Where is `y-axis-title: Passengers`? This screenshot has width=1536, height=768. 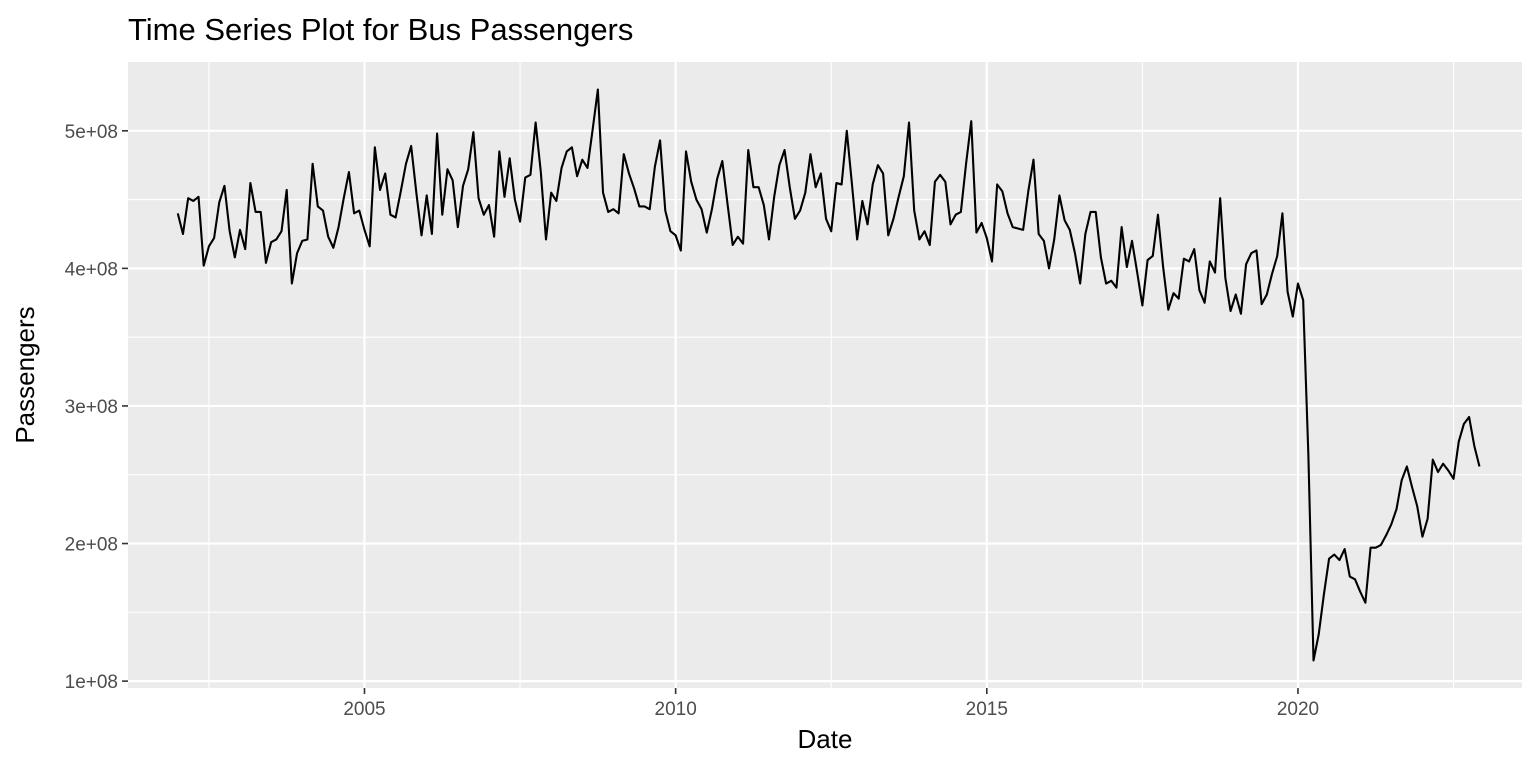
y-axis-title: Passengers is located at coordinates (25, 374).